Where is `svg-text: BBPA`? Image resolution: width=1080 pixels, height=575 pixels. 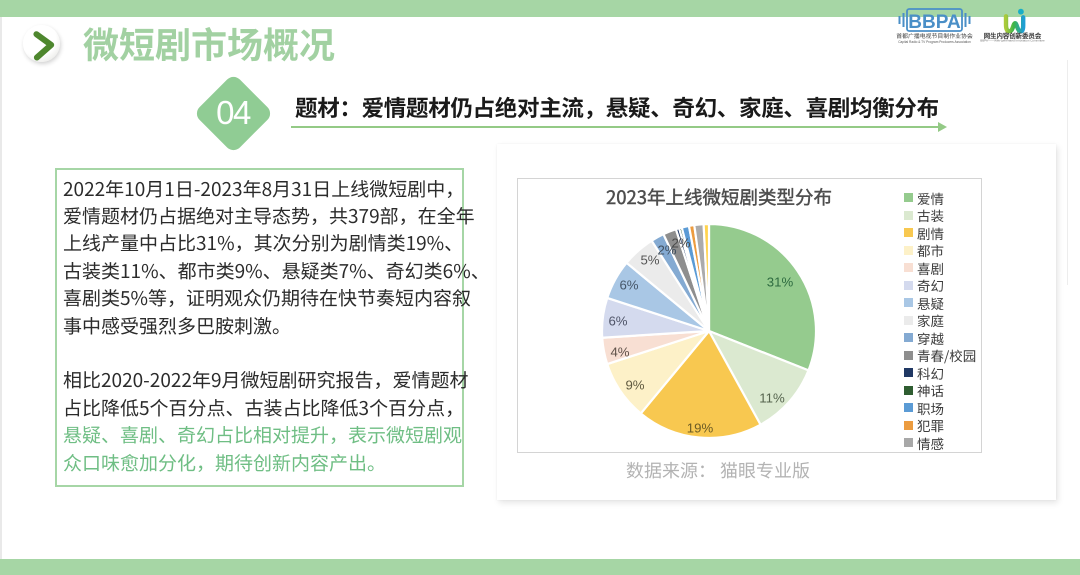 svg-text: BBPA is located at coordinates (934, 22).